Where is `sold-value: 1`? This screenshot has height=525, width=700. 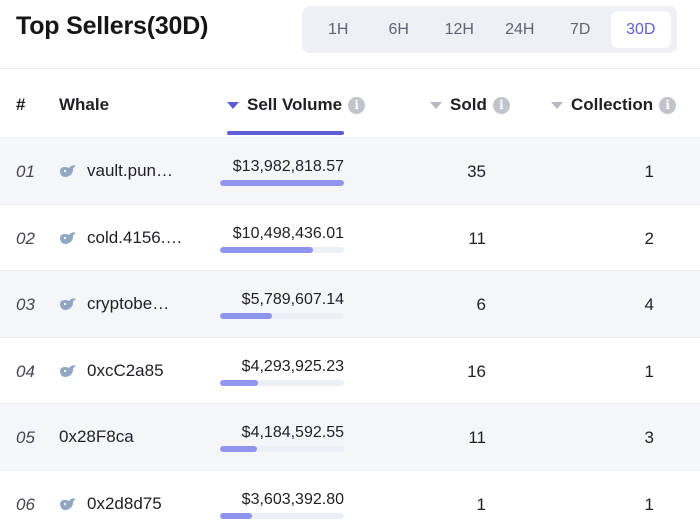
sold-value: 1 is located at coordinates (481, 504).